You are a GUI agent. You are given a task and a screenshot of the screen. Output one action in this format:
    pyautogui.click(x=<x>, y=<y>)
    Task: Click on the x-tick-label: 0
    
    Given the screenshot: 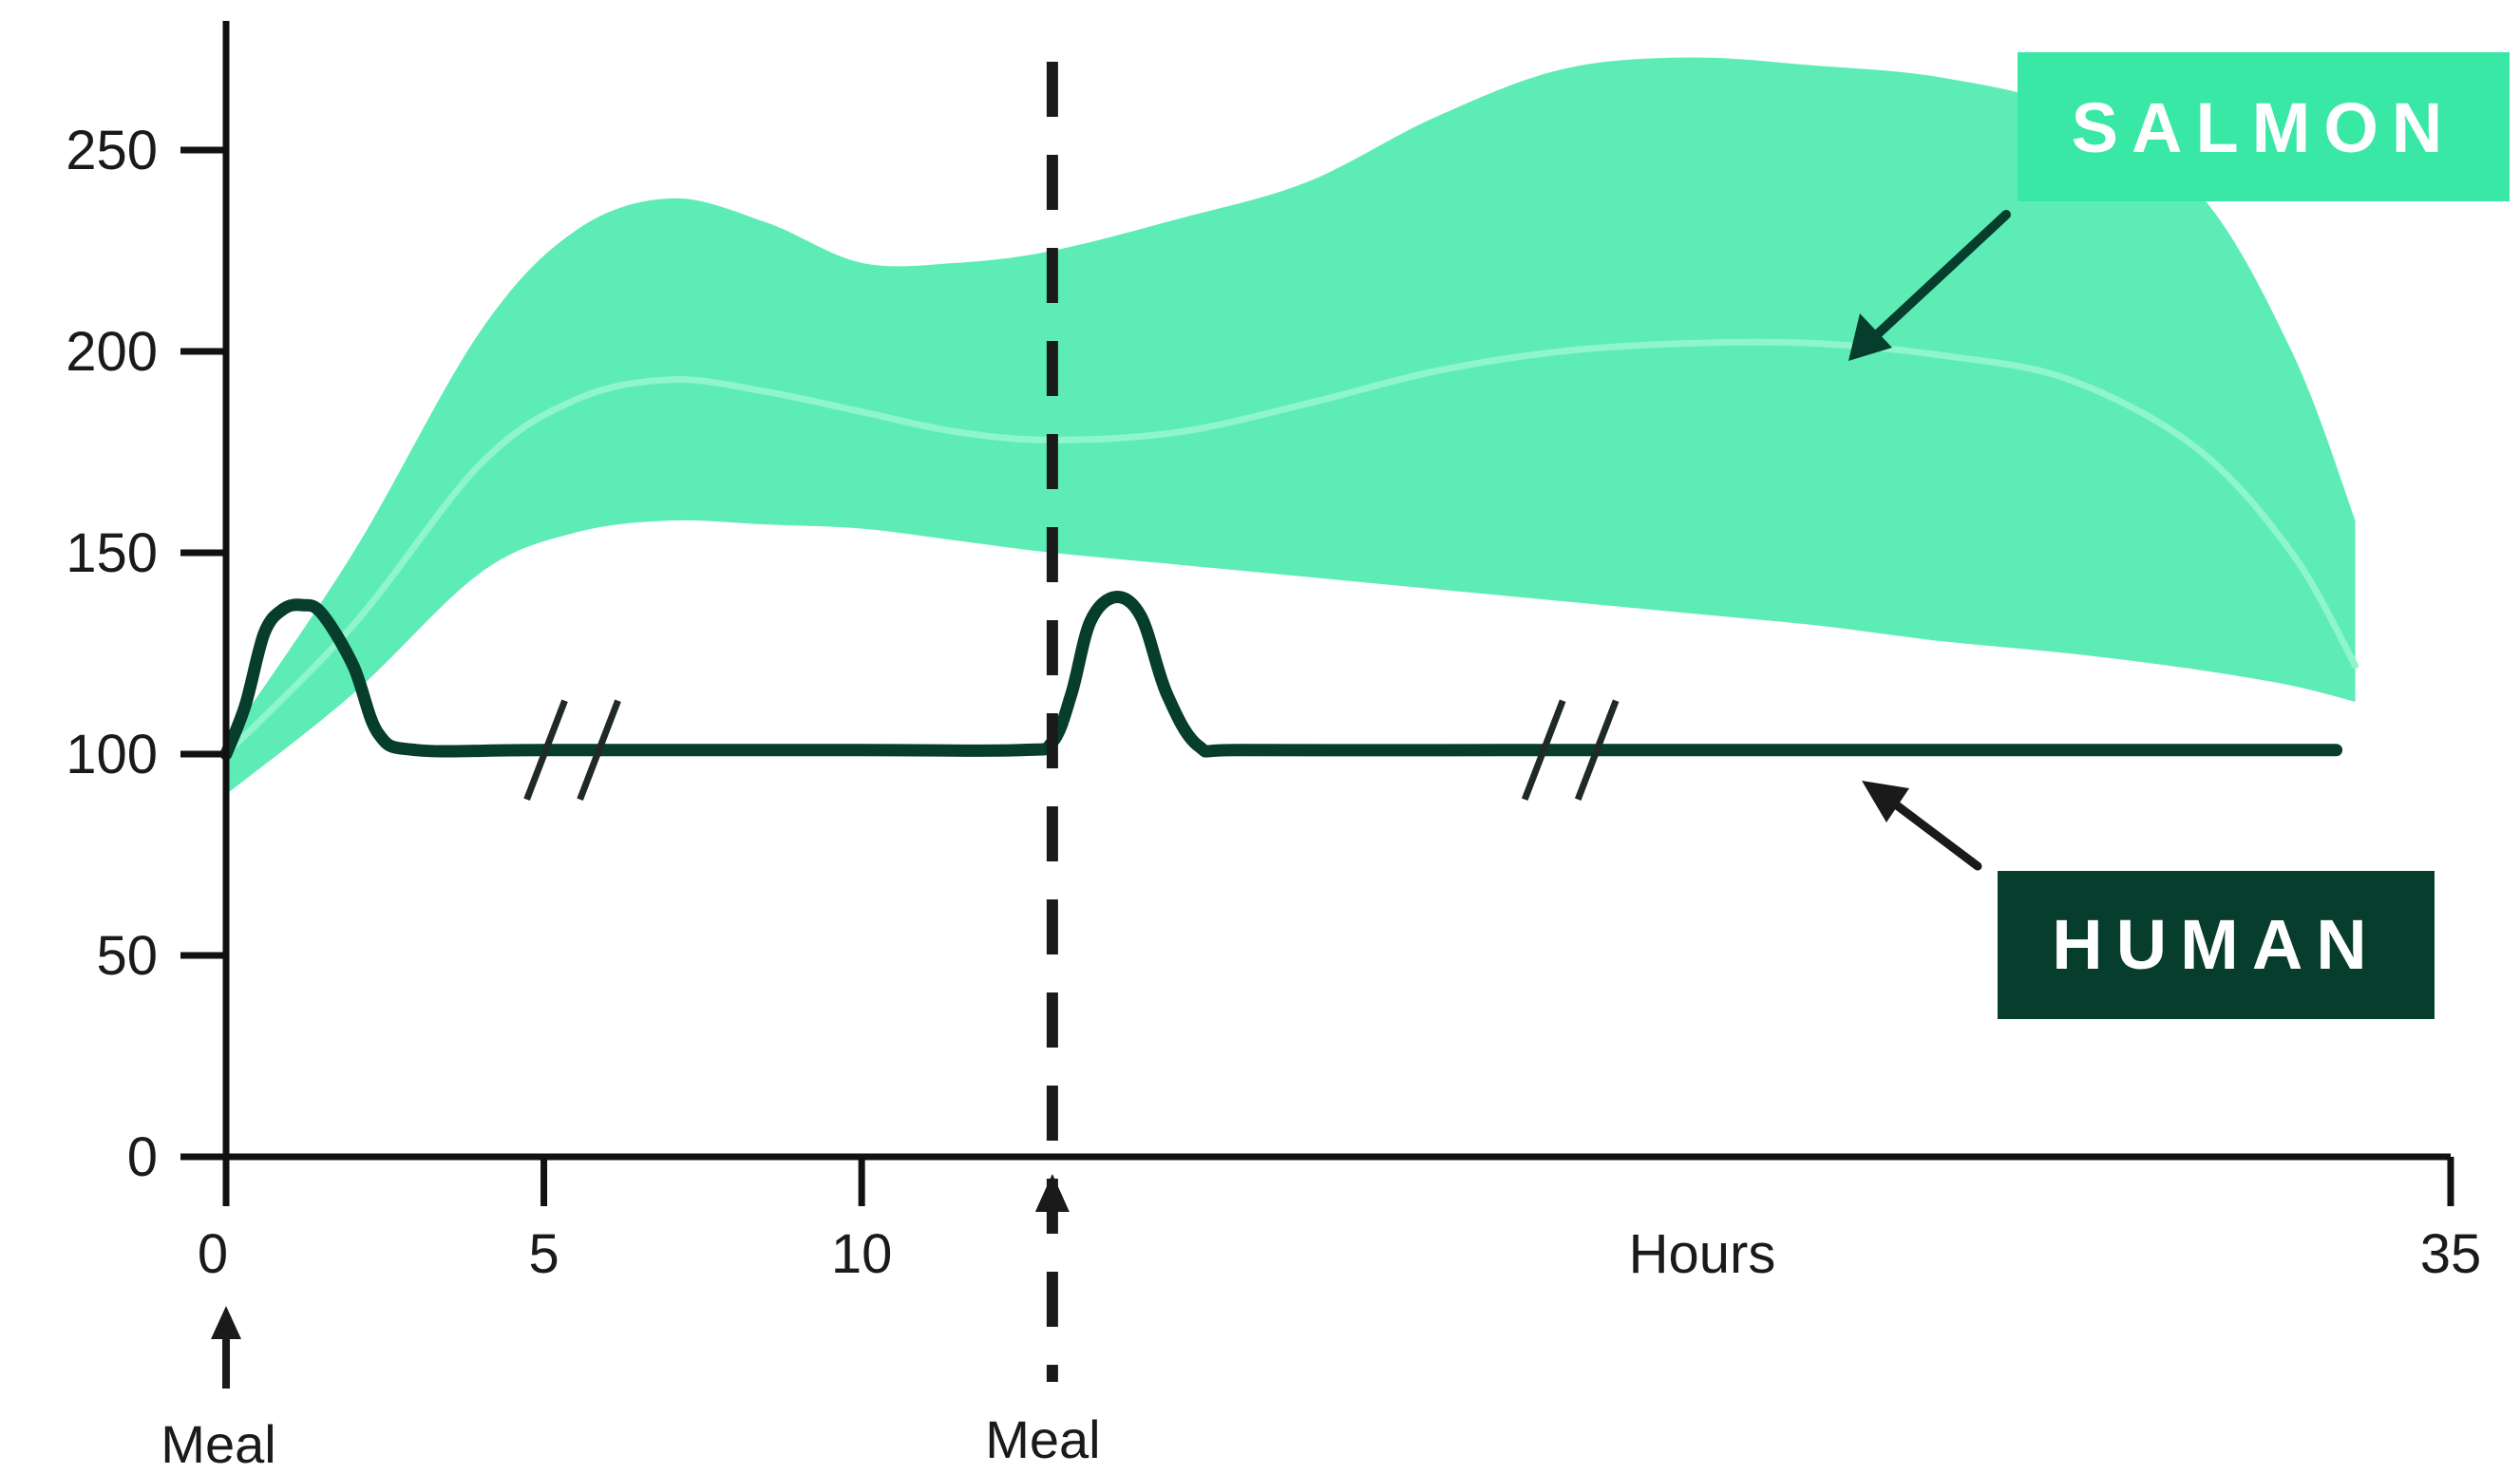 What is the action you would take?
    pyautogui.click(x=213, y=1254)
    